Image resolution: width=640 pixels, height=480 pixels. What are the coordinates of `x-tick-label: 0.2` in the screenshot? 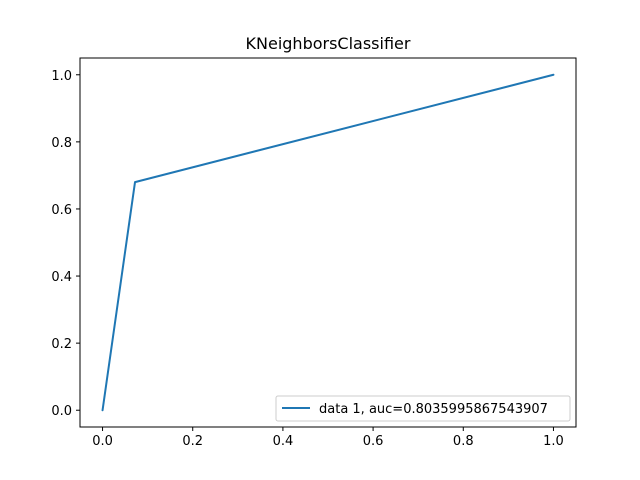 It's located at (192, 441).